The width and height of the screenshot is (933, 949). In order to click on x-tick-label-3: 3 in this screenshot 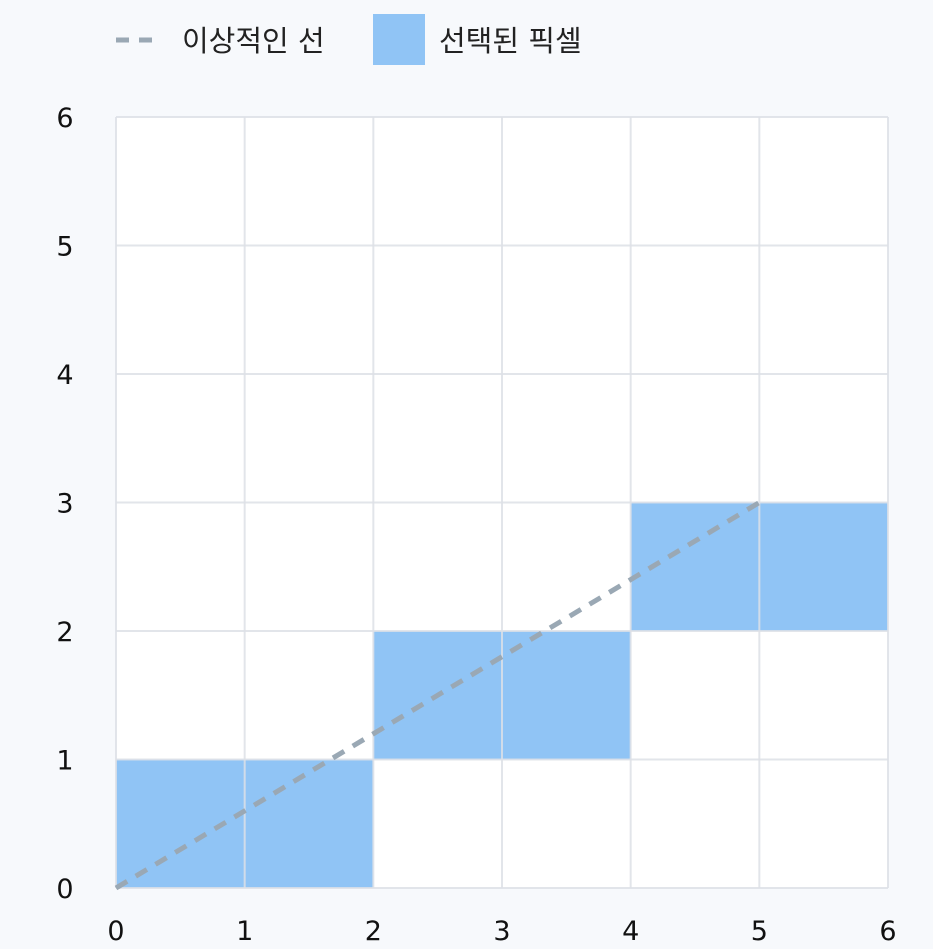, I will do `click(501, 931)`.